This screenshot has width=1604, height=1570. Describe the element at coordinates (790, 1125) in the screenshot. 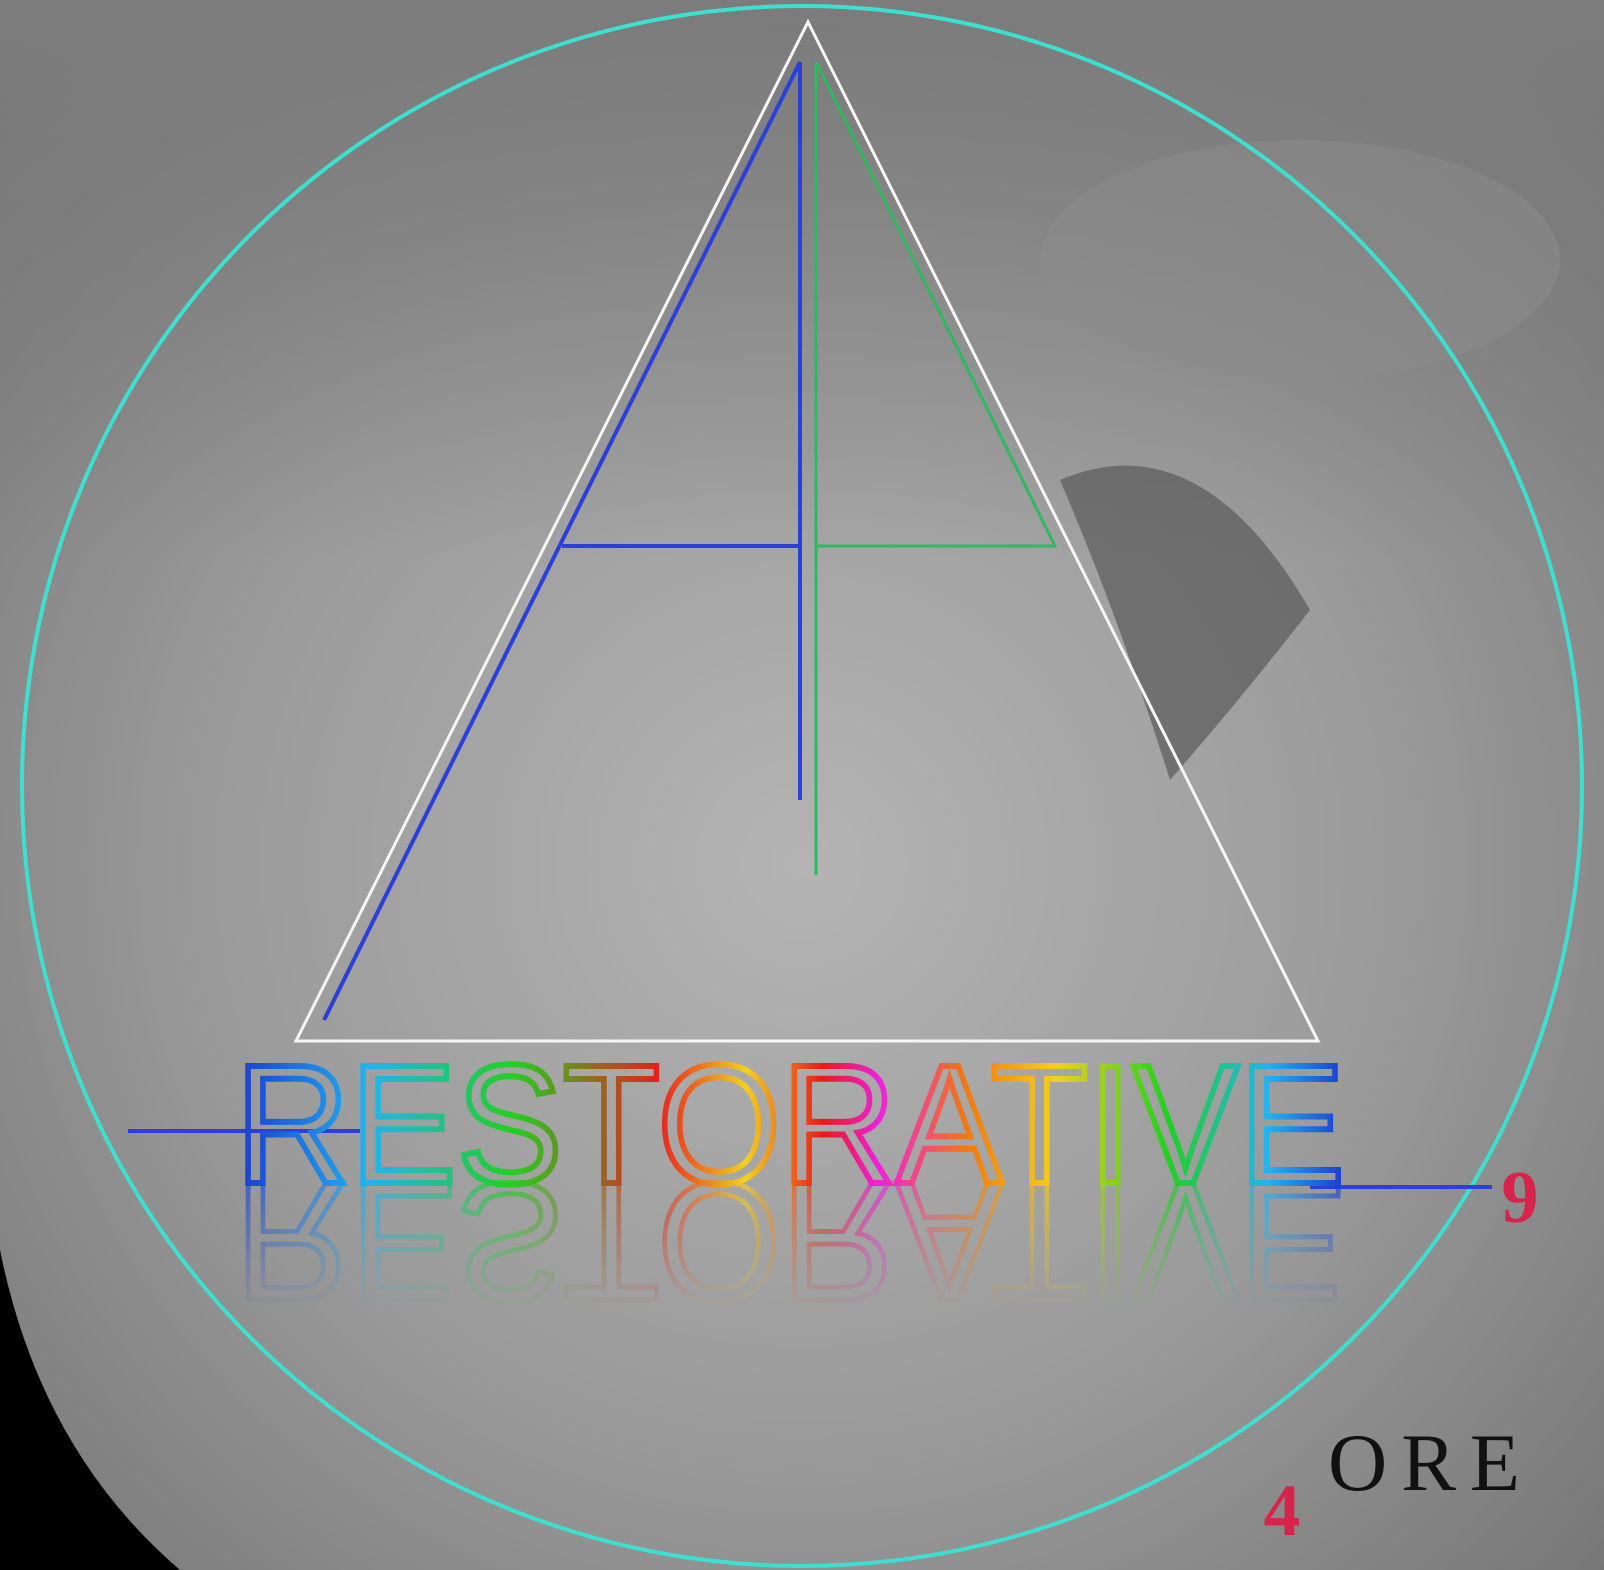

I see `wordmark: RESTORATIVE` at that location.